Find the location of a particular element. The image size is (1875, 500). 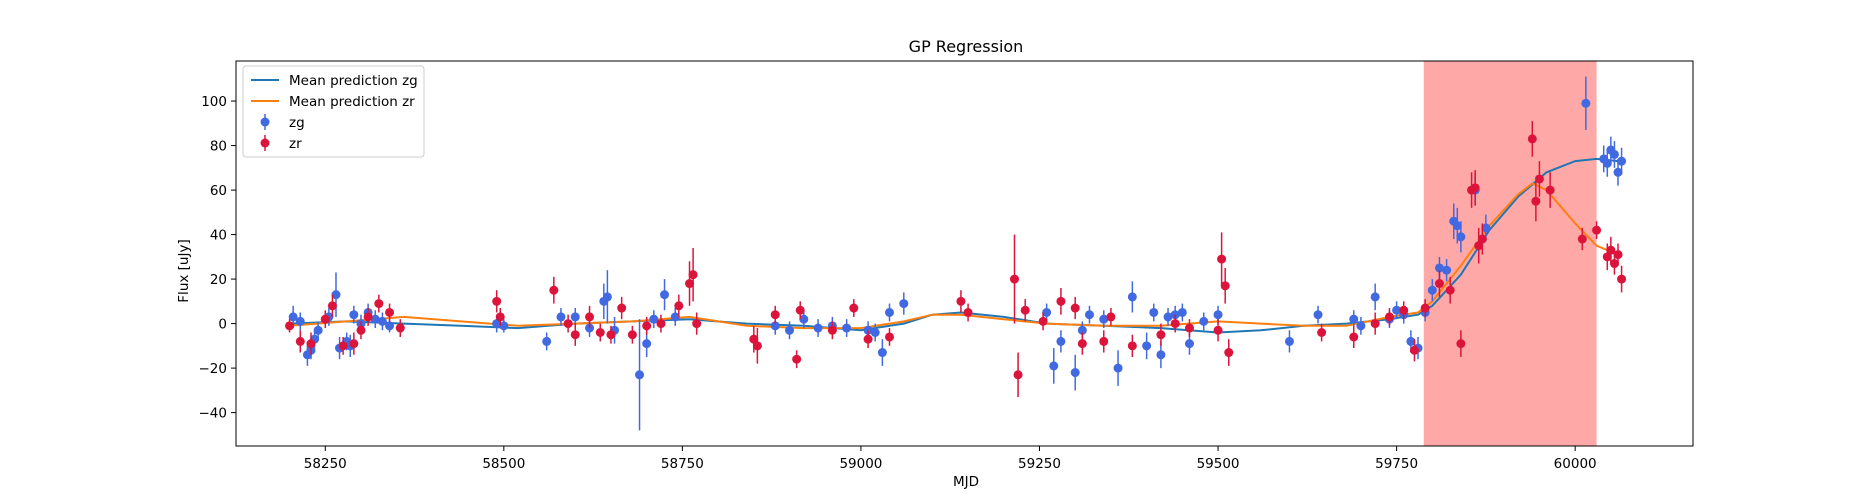

chart-title: GP Regression is located at coordinates (966, 46).